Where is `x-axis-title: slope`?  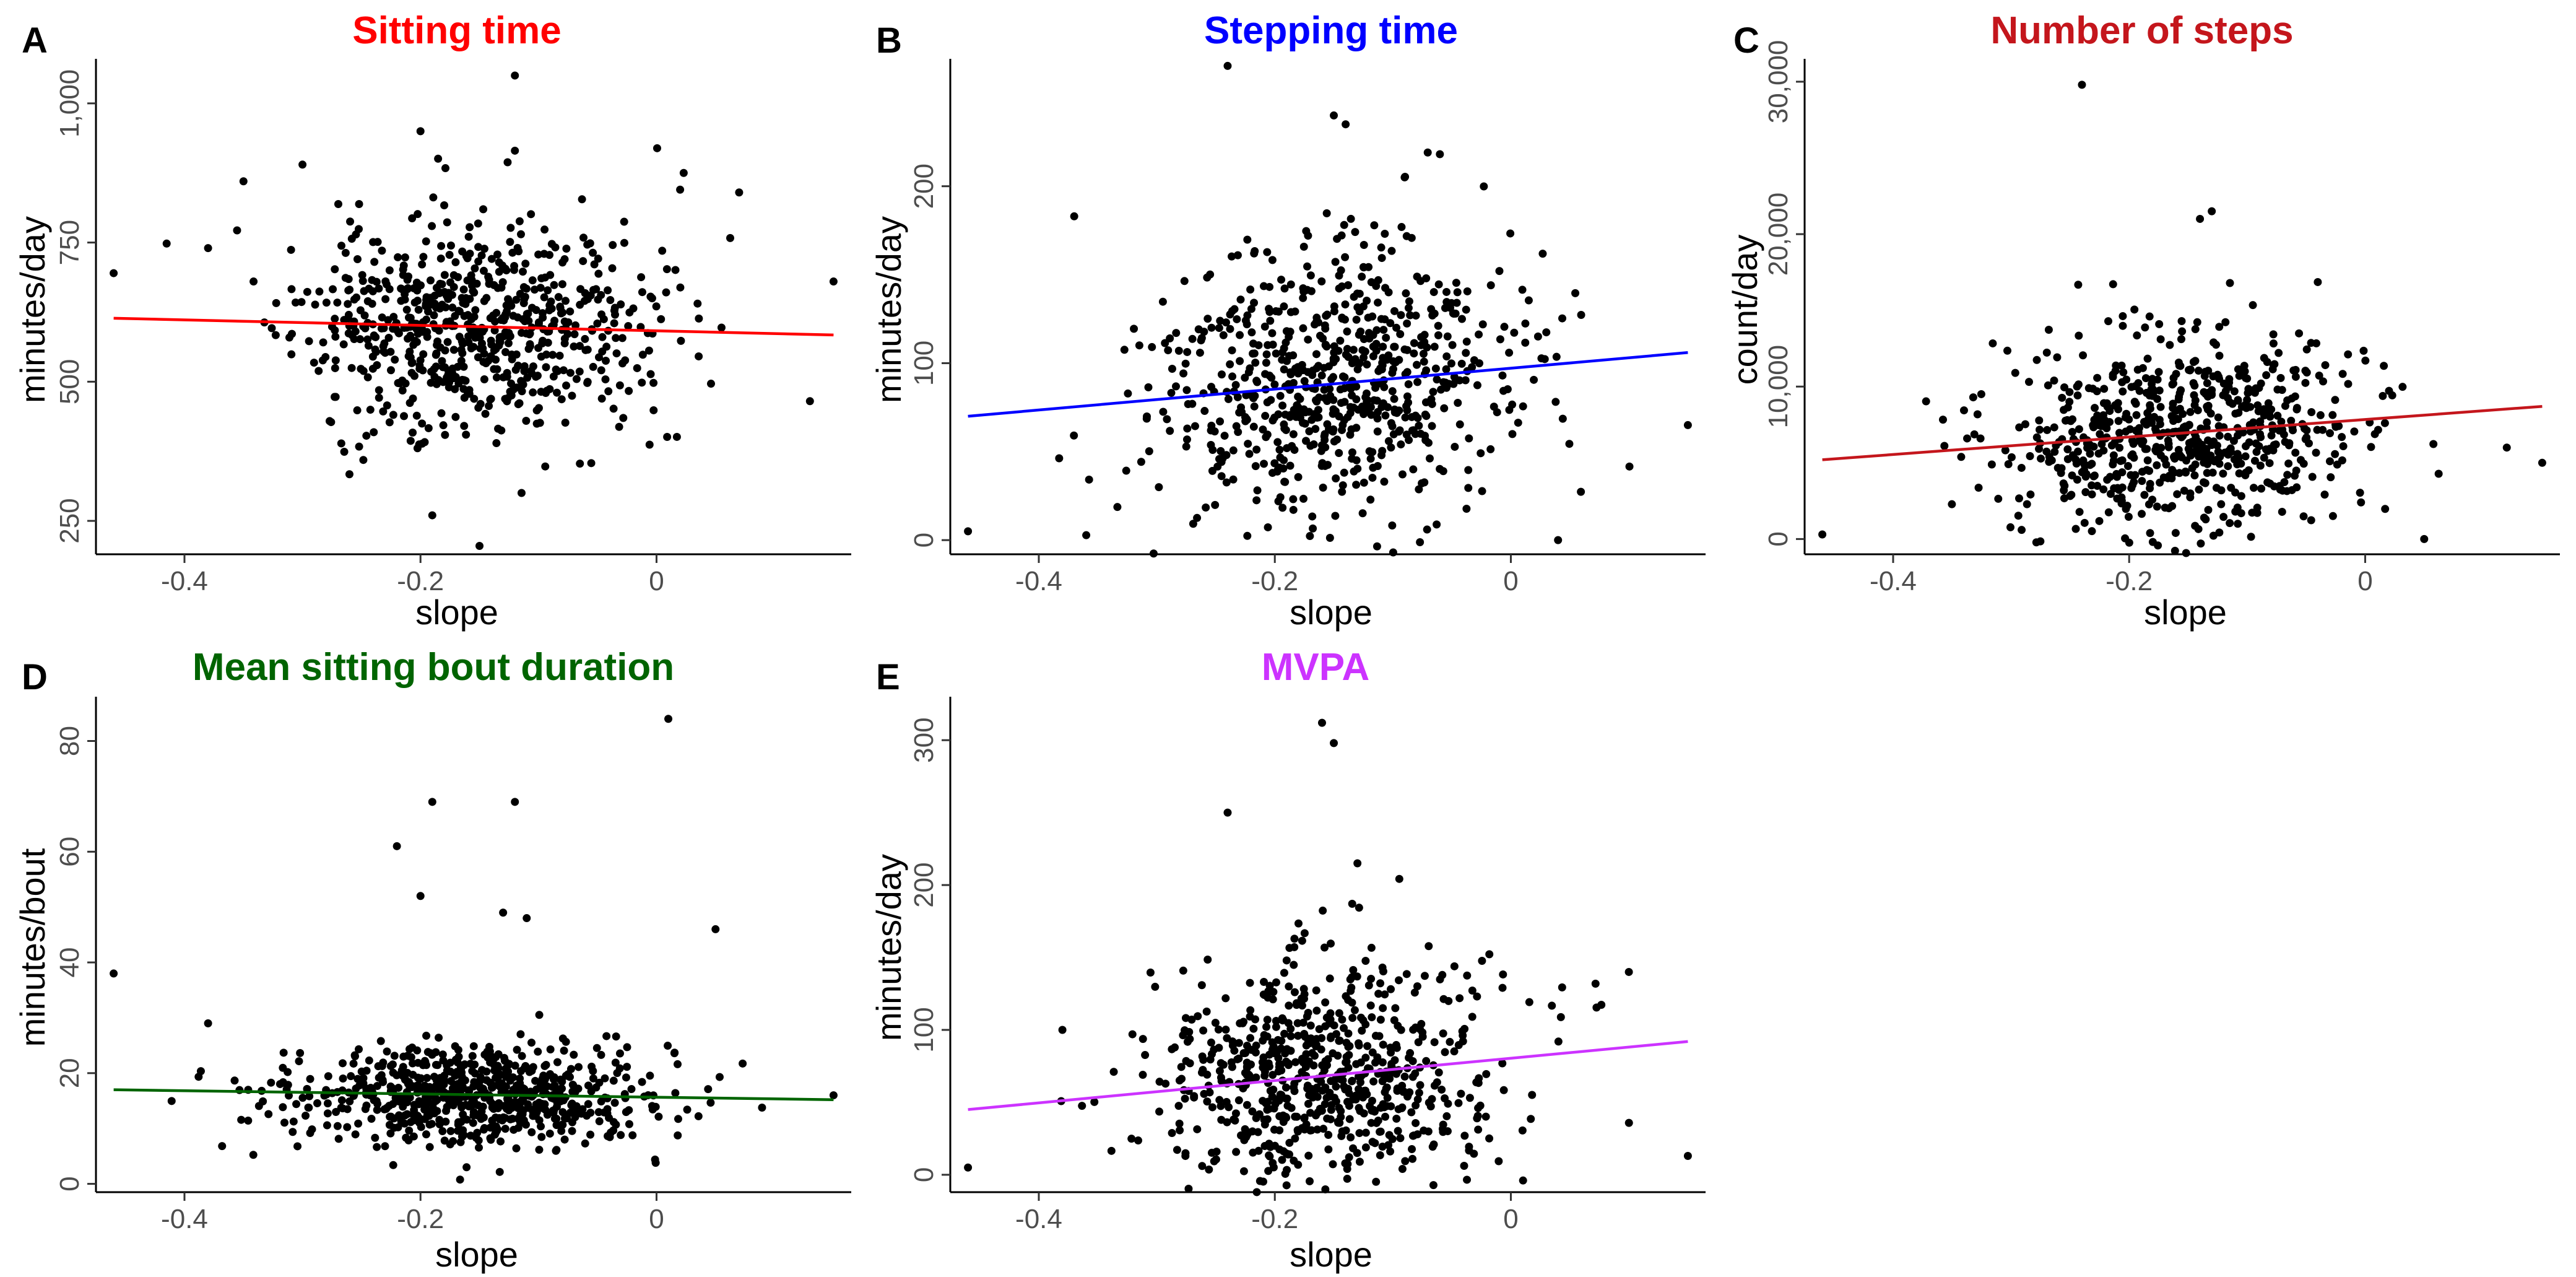
x-axis-title: slope is located at coordinates (1331, 1254).